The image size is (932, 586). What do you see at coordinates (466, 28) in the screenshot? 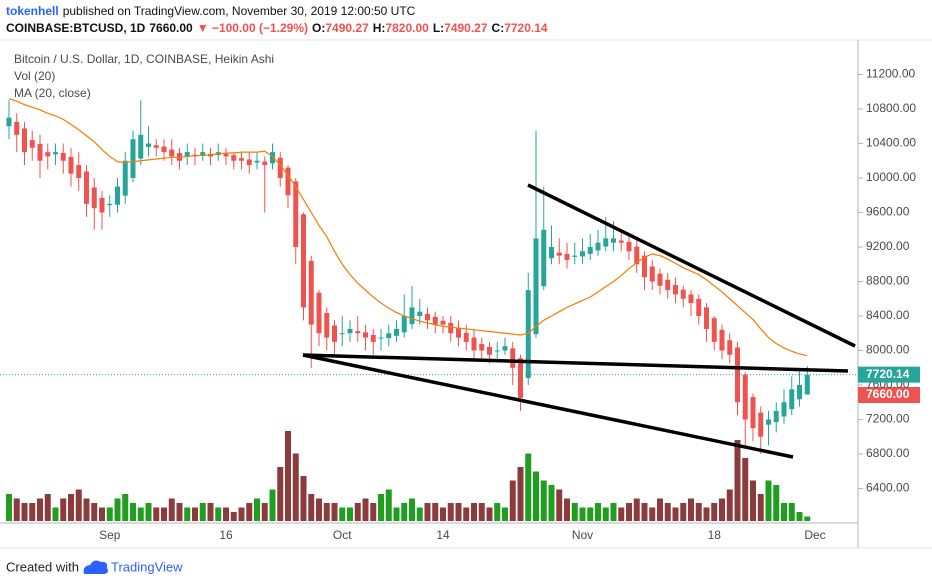
I see `ohlc-value: 7490.27` at bounding box center [466, 28].